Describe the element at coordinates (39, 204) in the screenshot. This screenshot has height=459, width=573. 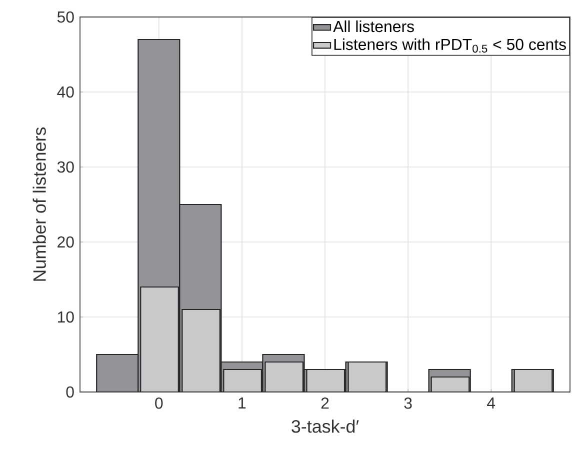
I see `y-axis-title: Number of listeners` at that location.